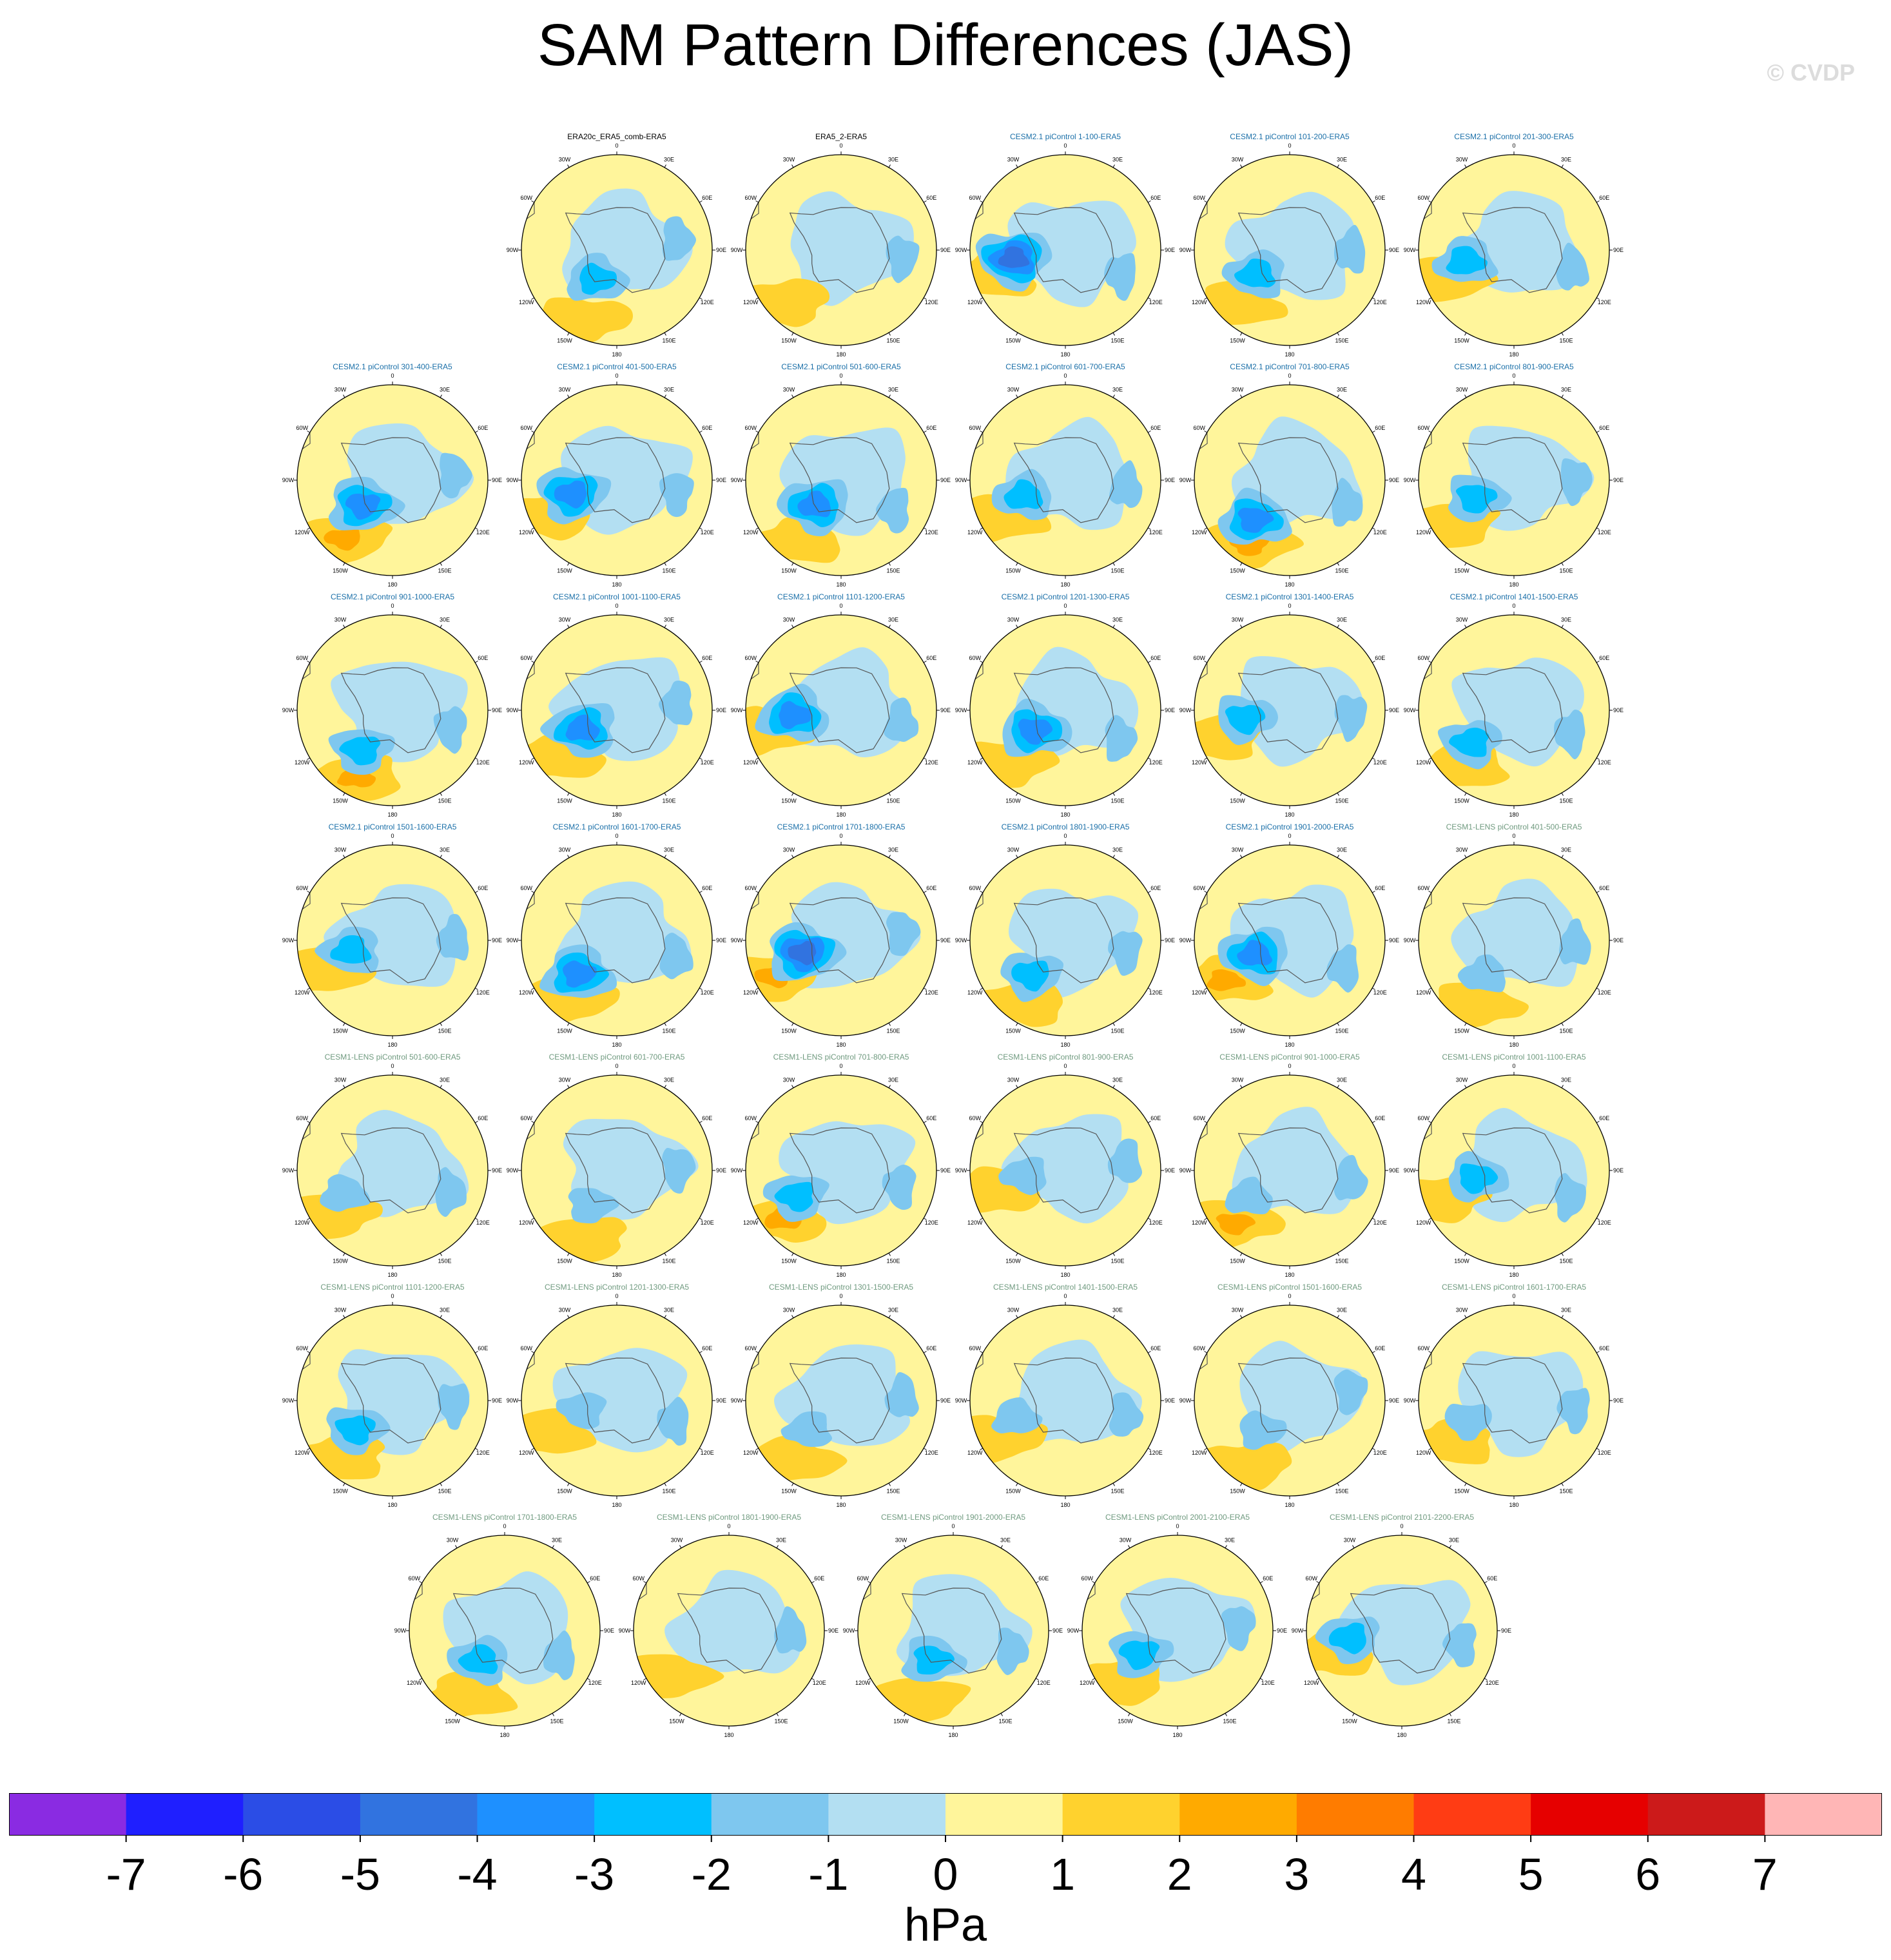  What do you see at coordinates (1402, 1518) in the screenshot?
I see `panel-title: CESM1-LENS piControl 2101-2200-ERA5` at bounding box center [1402, 1518].